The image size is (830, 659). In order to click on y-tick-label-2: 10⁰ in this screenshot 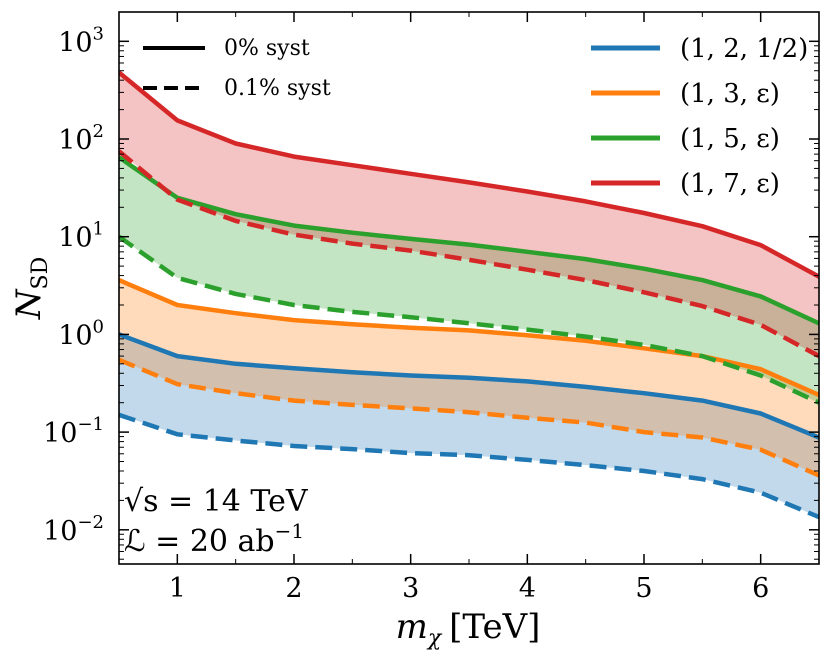, I will do `click(81, 333)`.